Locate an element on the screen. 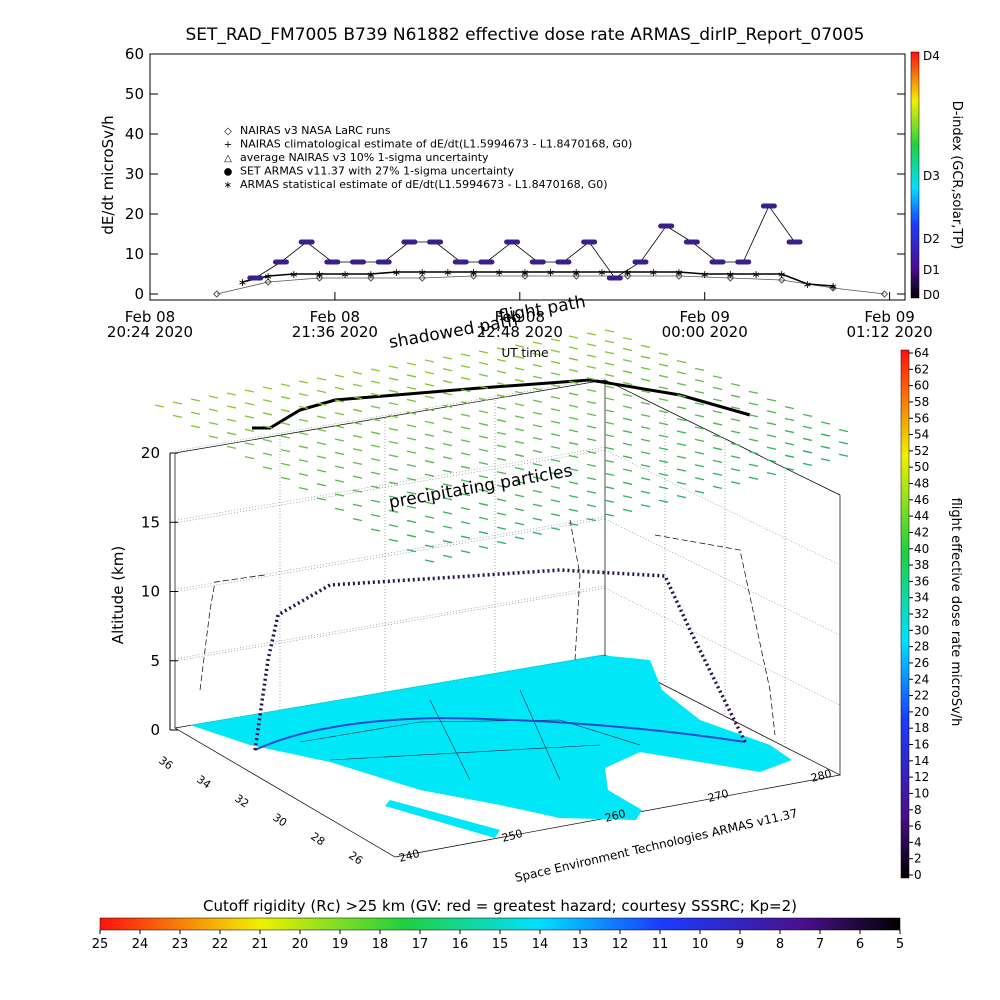 This screenshot has width=1000, height=1000. colorbar-tick-label: 5 is located at coordinates (900, 944).